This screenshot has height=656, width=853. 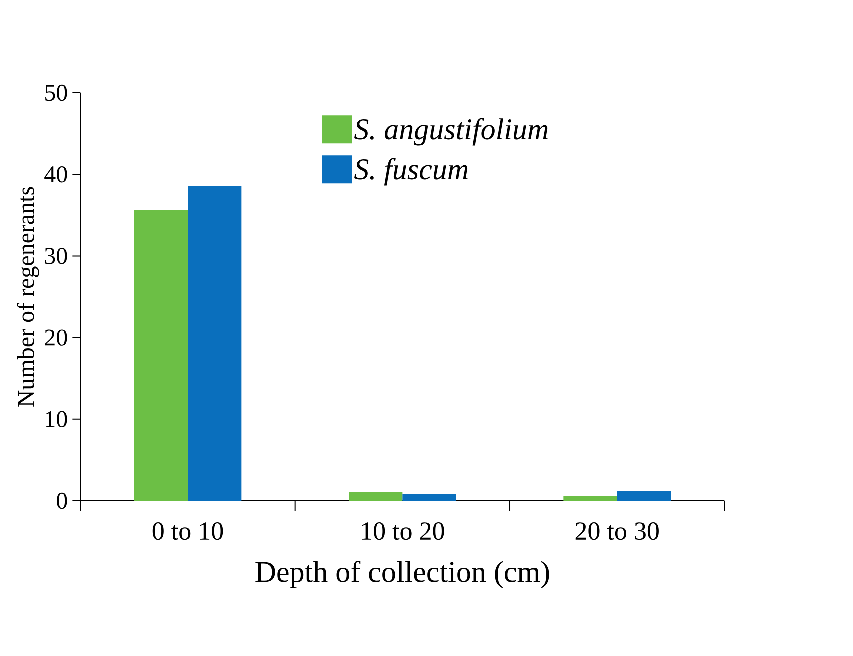 What do you see at coordinates (57, 419) in the screenshot?
I see `y-tick-label: 10` at bounding box center [57, 419].